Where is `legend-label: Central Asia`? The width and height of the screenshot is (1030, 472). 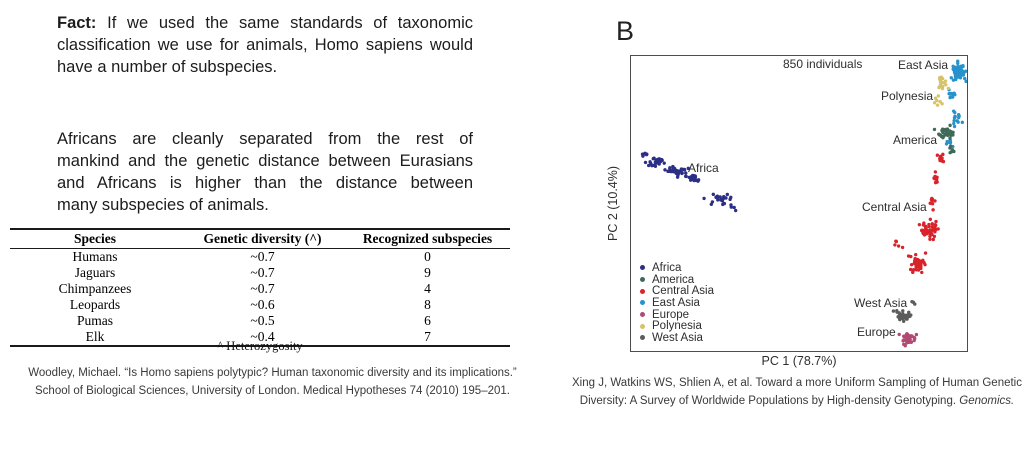 legend-label: Central Asia is located at coordinates (683, 291).